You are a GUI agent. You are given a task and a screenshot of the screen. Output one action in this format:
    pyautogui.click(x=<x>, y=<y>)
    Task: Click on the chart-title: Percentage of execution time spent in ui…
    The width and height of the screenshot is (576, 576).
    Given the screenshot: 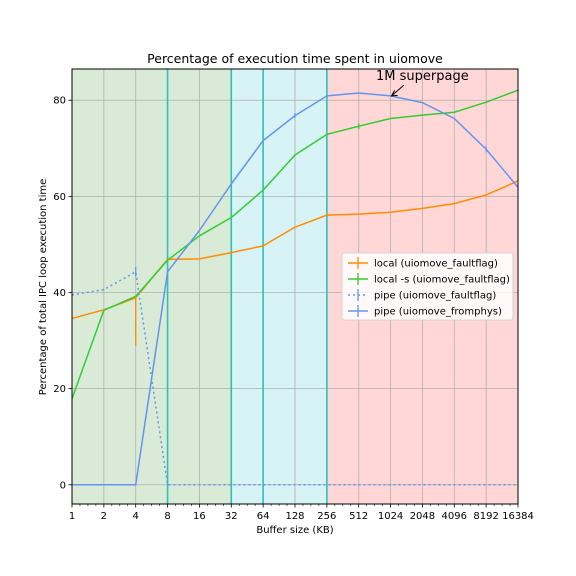 What is the action you would take?
    pyautogui.click(x=295, y=58)
    